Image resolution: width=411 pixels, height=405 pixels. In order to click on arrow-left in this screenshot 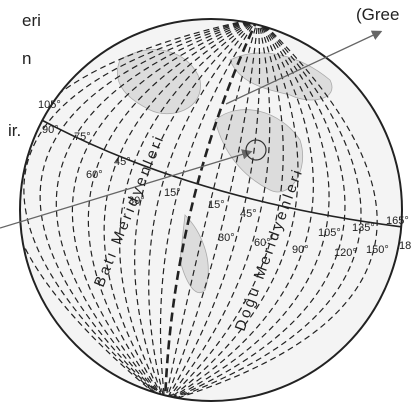, I will do `click(126, 189)`.